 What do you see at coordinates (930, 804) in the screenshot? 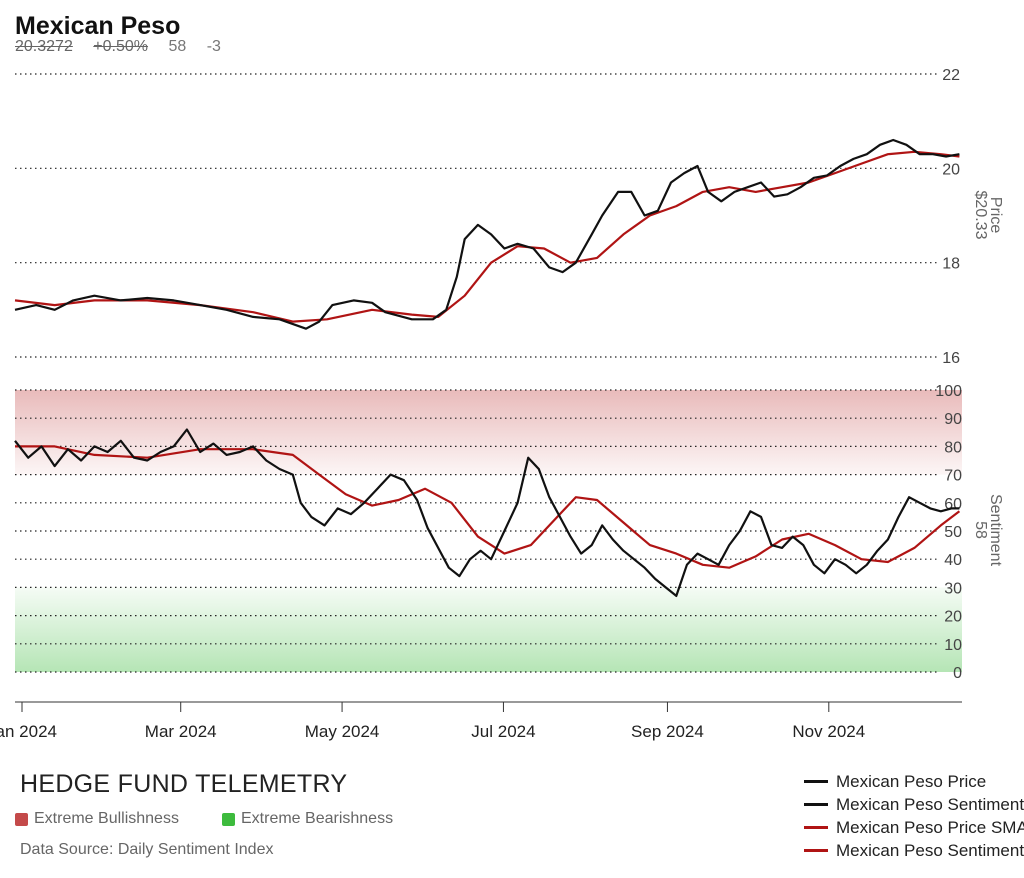
I see `legend-label: Mexican Peso Sentiment` at bounding box center [930, 804].